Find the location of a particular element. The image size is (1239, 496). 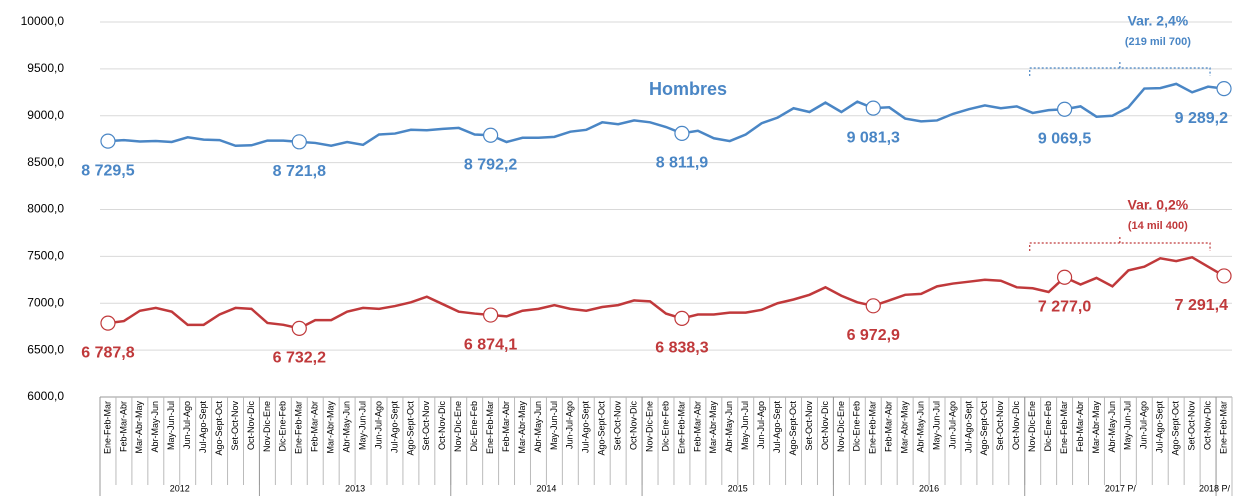

y-tick-label: 8000,0 is located at coordinates (45, 209).